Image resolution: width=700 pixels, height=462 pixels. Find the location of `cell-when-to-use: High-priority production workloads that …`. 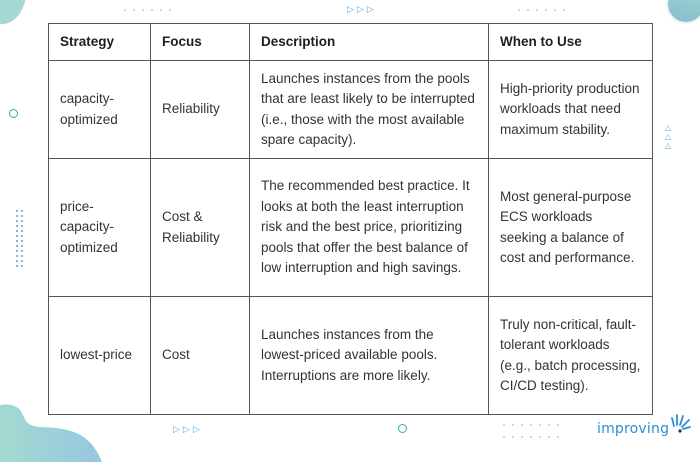

cell-when-to-use: High-priority production workloads that … is located at coordinates (570, 109).